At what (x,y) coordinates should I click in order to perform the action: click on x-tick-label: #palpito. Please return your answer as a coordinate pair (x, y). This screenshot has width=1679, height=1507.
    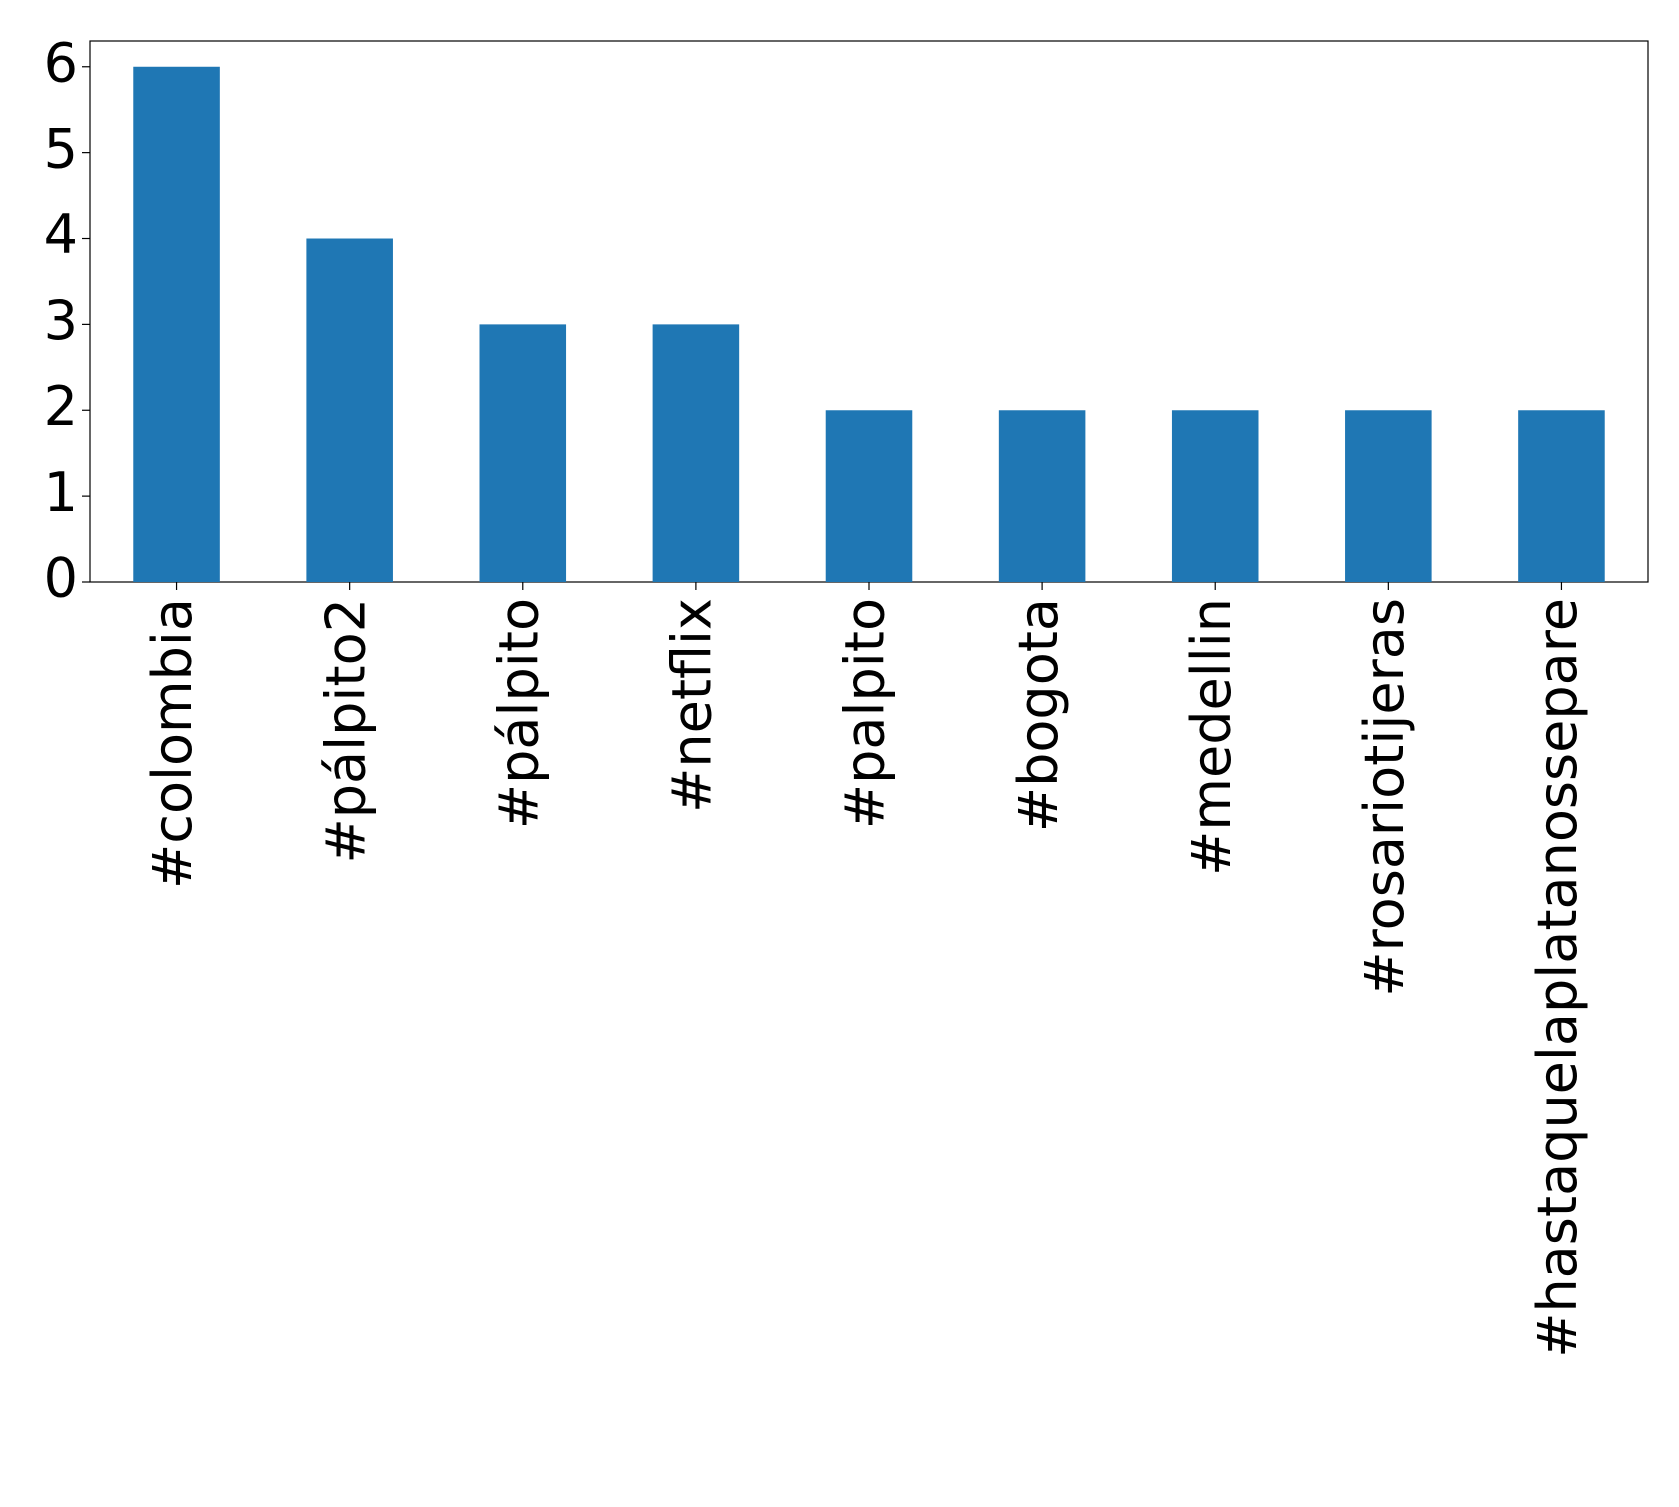
    Looking at the image, I should click on (865, 713).